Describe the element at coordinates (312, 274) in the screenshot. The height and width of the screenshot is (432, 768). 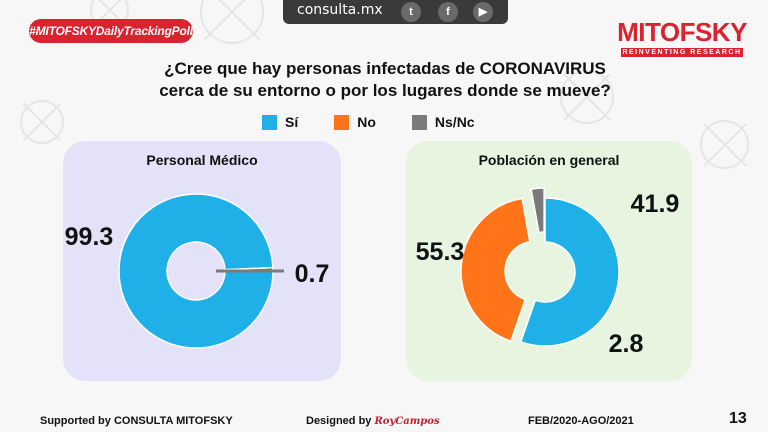
I see `data-label-0-2: 0.7` at that location.